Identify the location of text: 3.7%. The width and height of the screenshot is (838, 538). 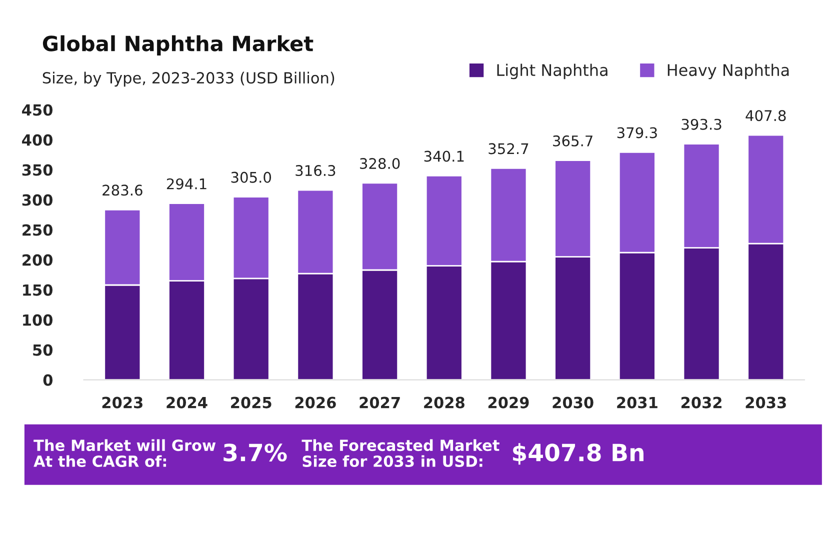
(255, 453).